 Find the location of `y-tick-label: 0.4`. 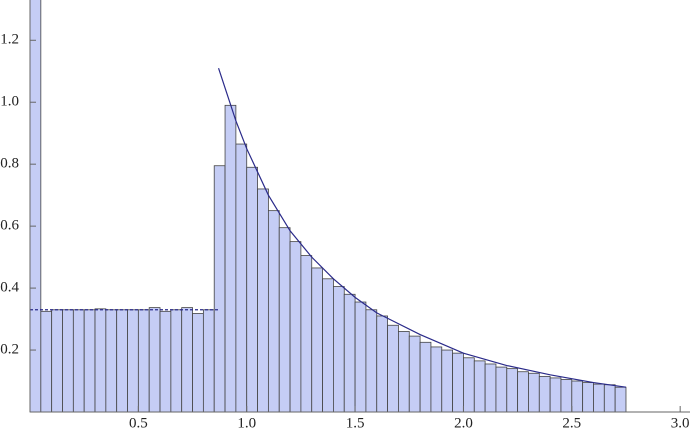

y-tick-label: 0.4 is located at coordinates (9, 288).